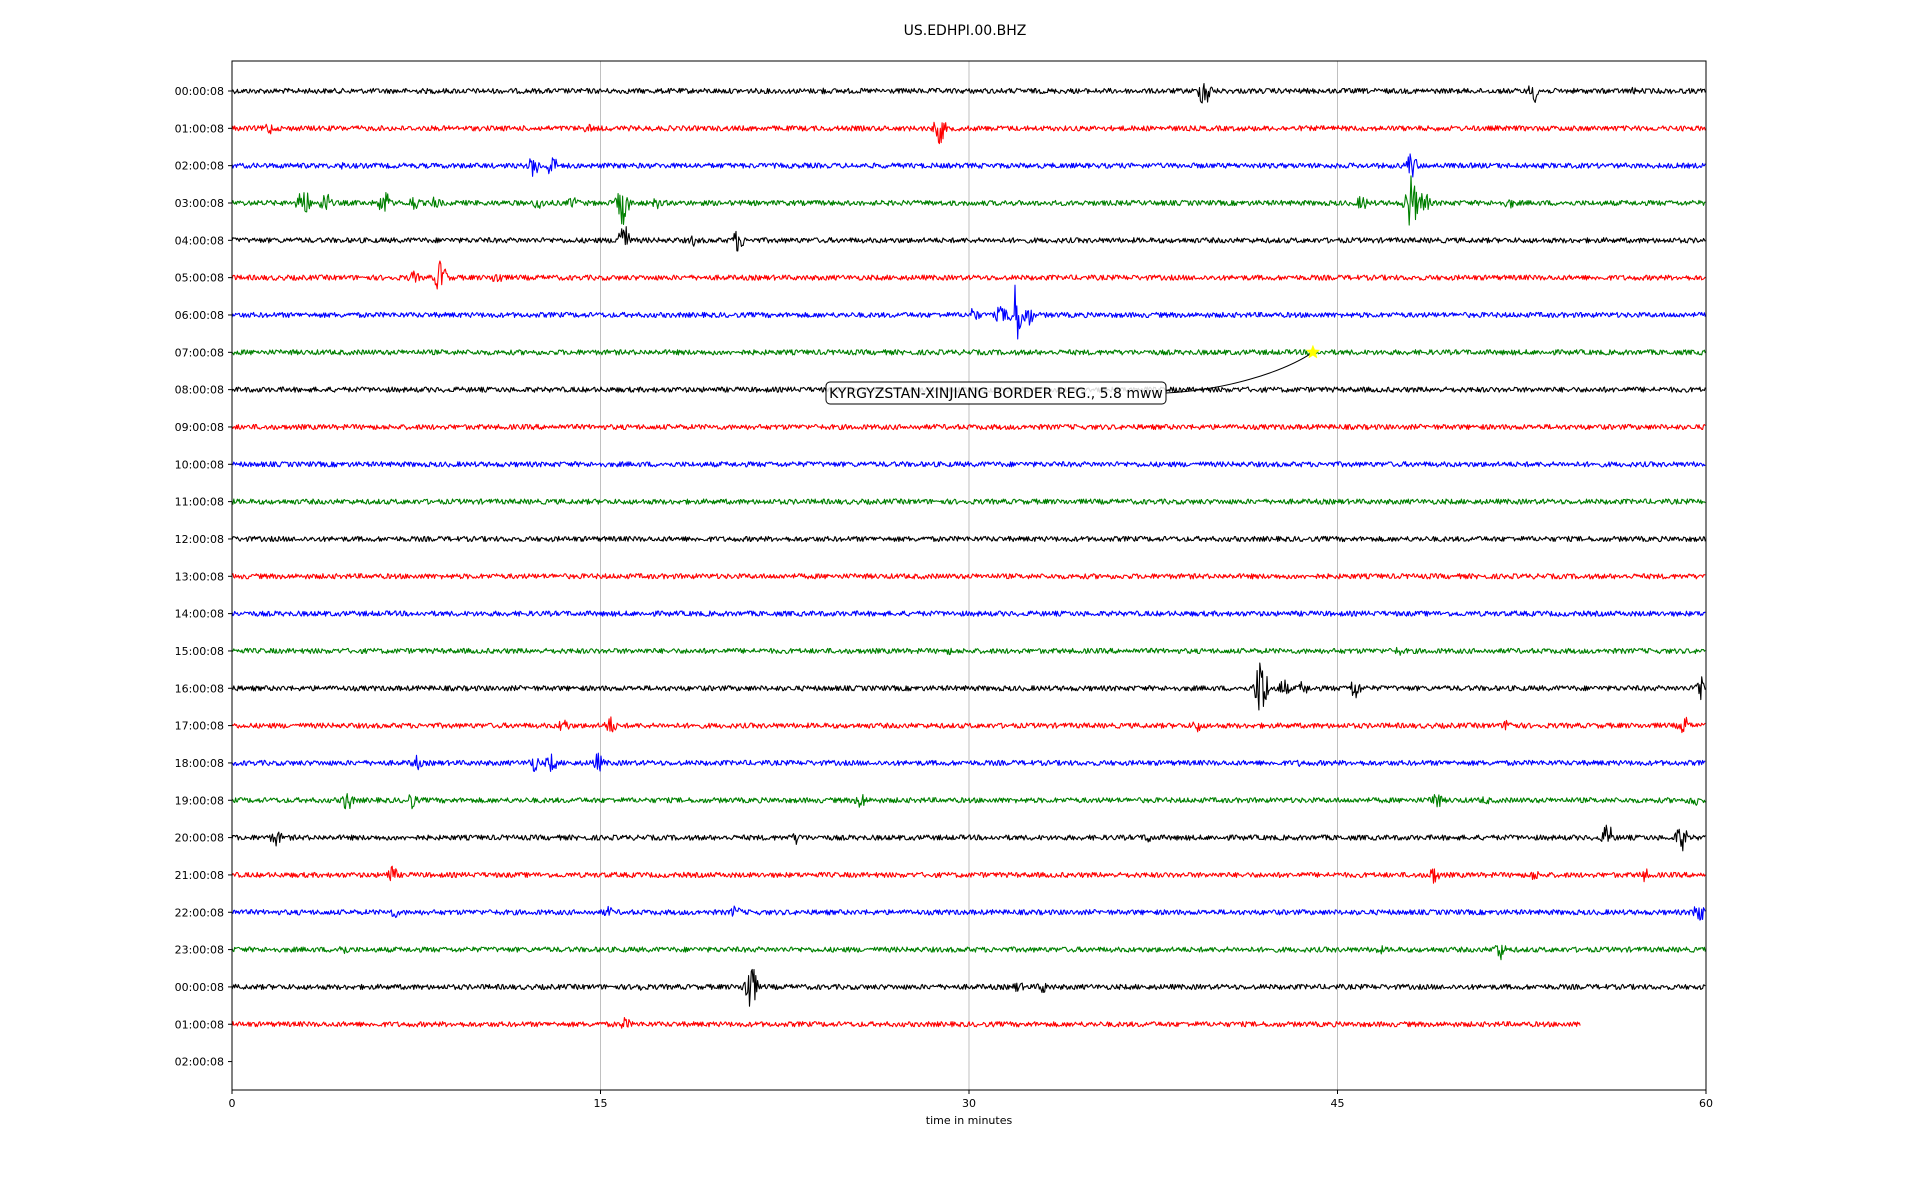 The height and width of the screenshot is (1204, 1920). I want to click on row-time-label: 21:00:08, so click(199, 875).